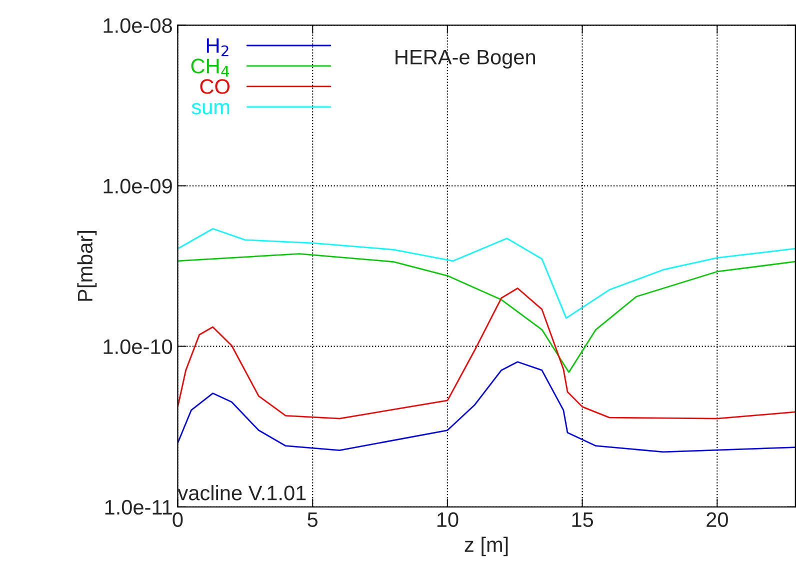  I want to click on x-tick-label: 20, so click(717, 520).